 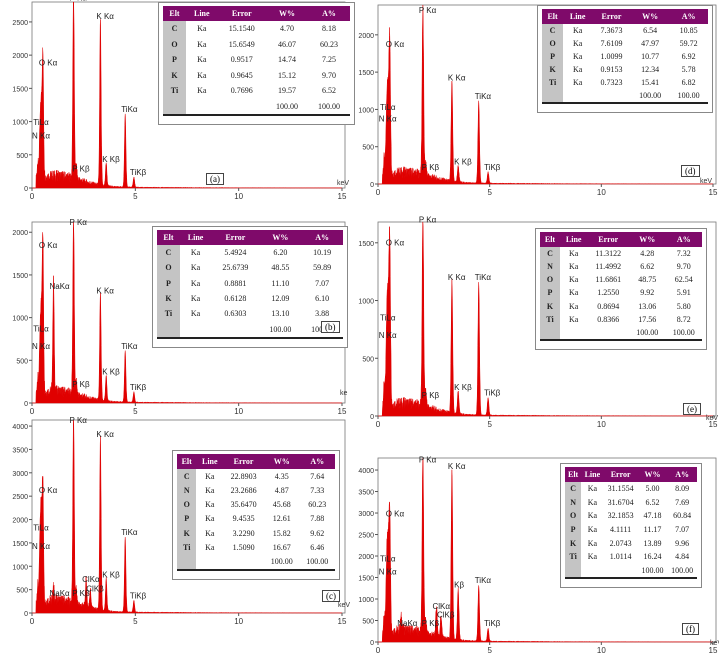 What do you see at coordinates (713, 650) in the screenshot?
I see `x-tick-label: 15` at bounding box center [713, 650].